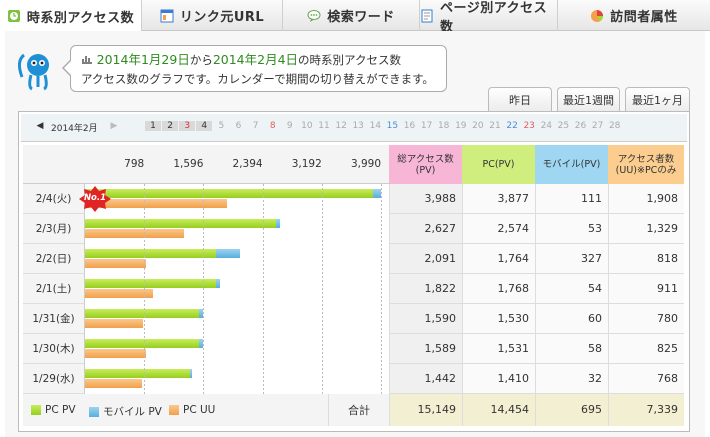 The width and height of the screenshot is (710, 437). I want to click on intro-tail: の時系別アクセス数, so click(349, 60).